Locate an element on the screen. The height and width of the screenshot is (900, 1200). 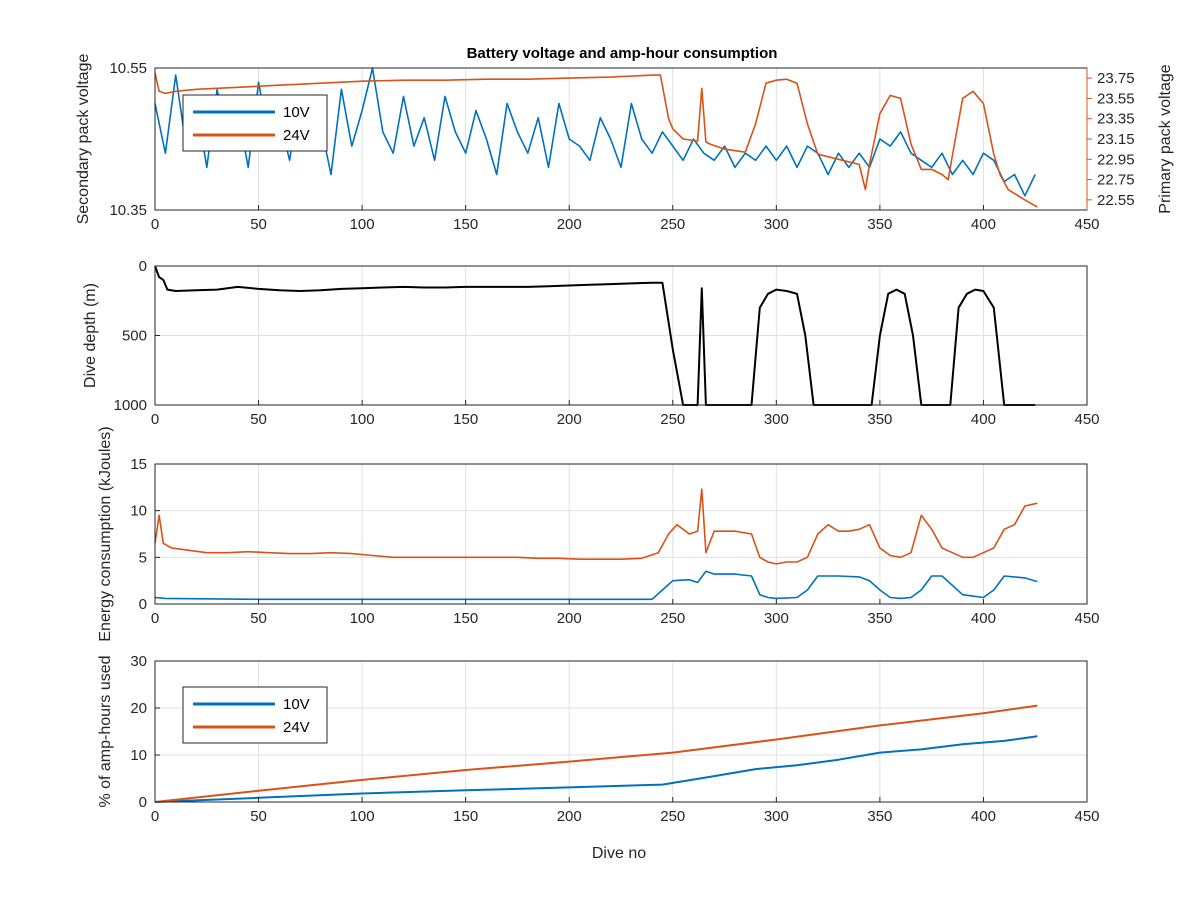
y-axis-label: % of amp-hours used is located at coordinates (105, 731).